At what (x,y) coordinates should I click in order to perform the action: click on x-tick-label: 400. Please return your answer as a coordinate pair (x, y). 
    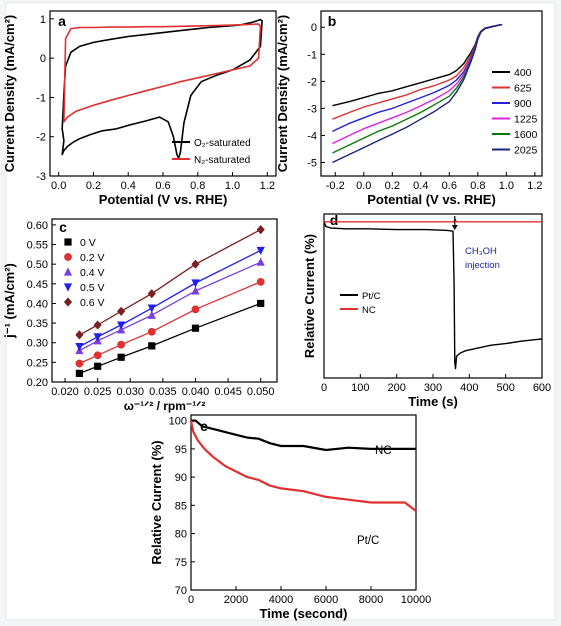
    Looking at the image, I should click on (469, 388).